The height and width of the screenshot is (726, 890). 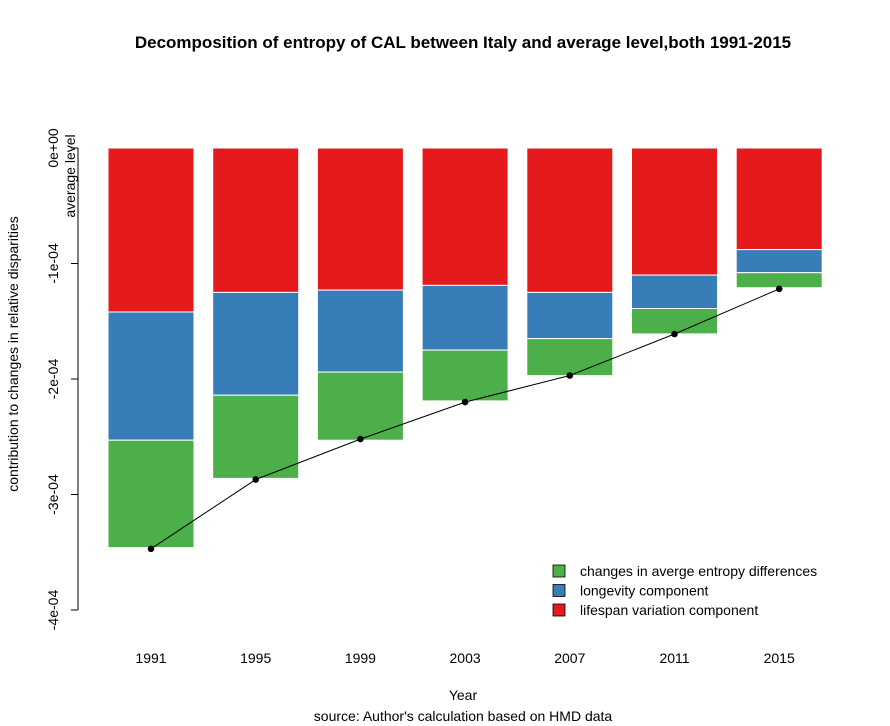 I want to click on y-axis: 0e+00 -1e-04 -2e-04 -3e-04 -4e-04, so click(x=62, y=379).